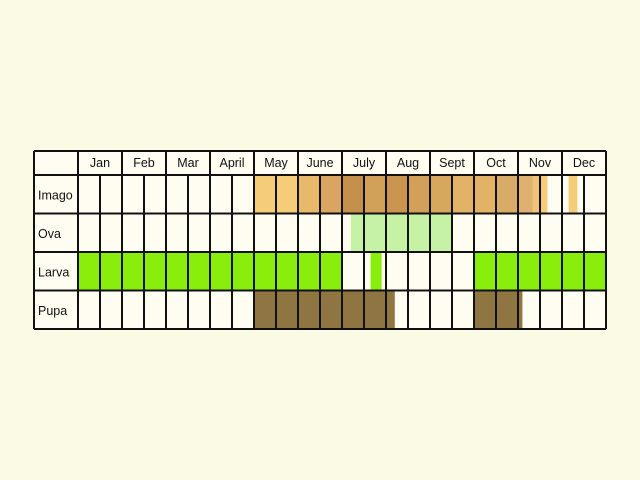 This screenshot has height=480, width=640. What do you see at coordinates (584, 163) in the screenshot?
I see `month-label-dec: Dec` at bounding box center [584, 163].